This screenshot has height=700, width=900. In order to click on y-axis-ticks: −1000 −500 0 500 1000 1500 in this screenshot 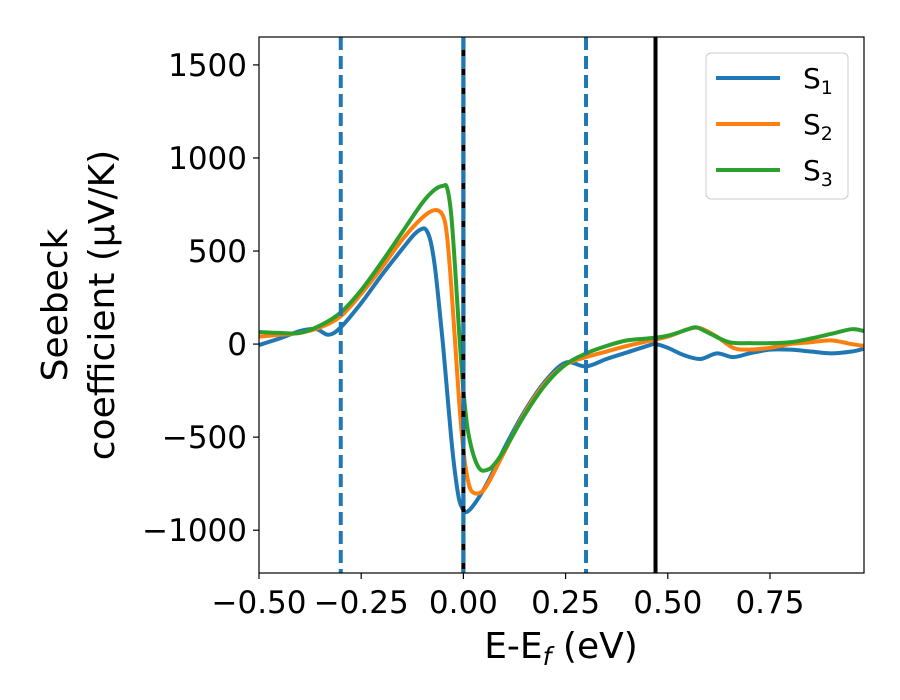, I will do `click(200, 298)`.